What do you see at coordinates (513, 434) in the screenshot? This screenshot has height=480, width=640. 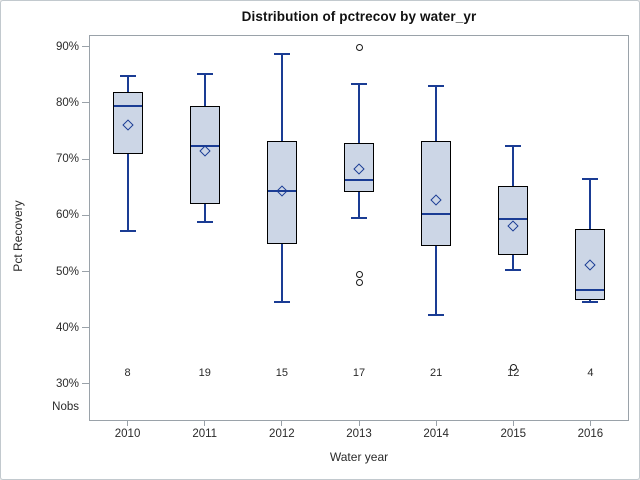 I see `x-tick-label-2015: 2015` at bounding box center [513, 434].